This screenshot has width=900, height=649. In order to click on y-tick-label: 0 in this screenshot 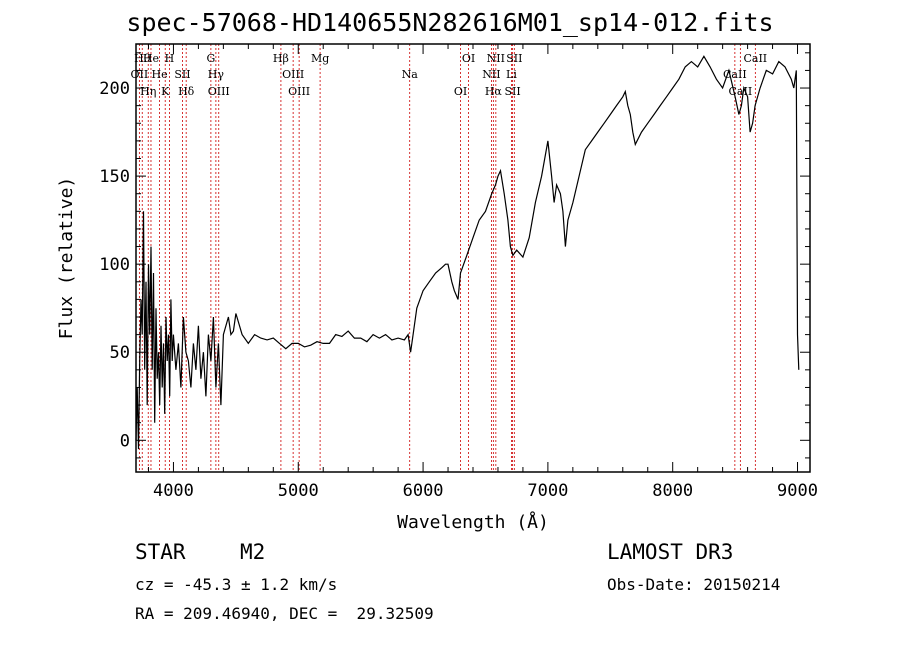, I will do `click(125, 441)`.